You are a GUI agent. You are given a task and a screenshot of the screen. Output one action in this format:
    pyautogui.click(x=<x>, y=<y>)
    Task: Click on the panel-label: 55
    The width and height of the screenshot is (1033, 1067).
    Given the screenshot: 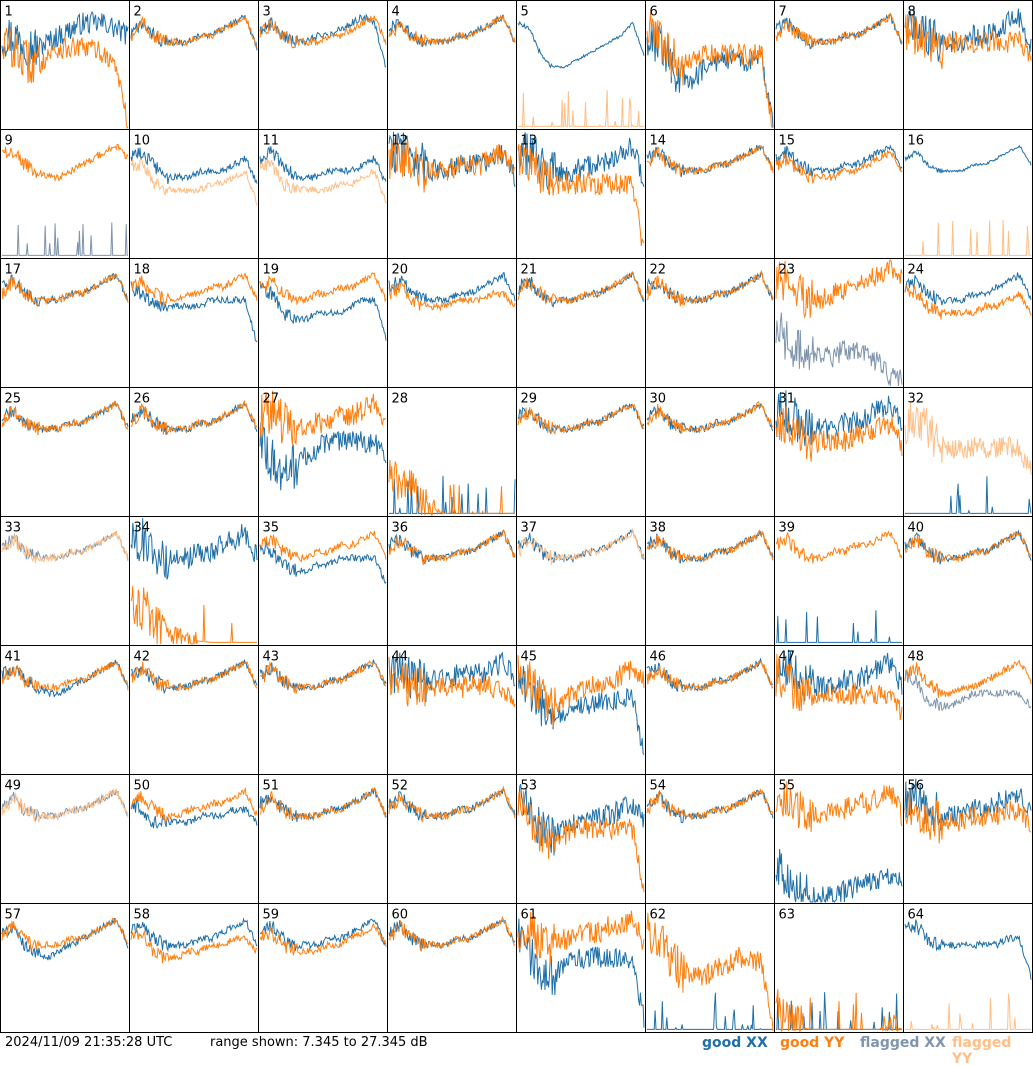 What is the action you would take?
    pyautogui.click(x=787, y=786)
    